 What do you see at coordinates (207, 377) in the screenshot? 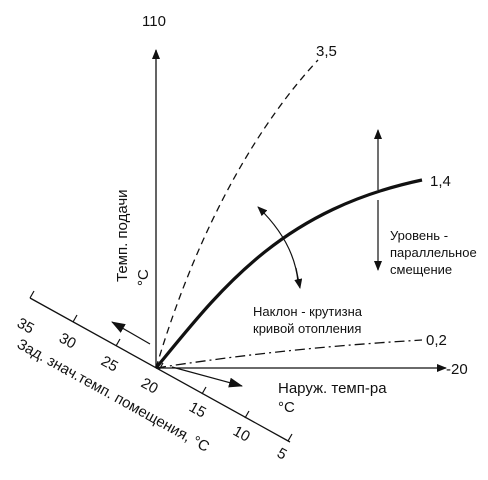
I see `room-shift-arrow-right` at bounding box center [207, 377].